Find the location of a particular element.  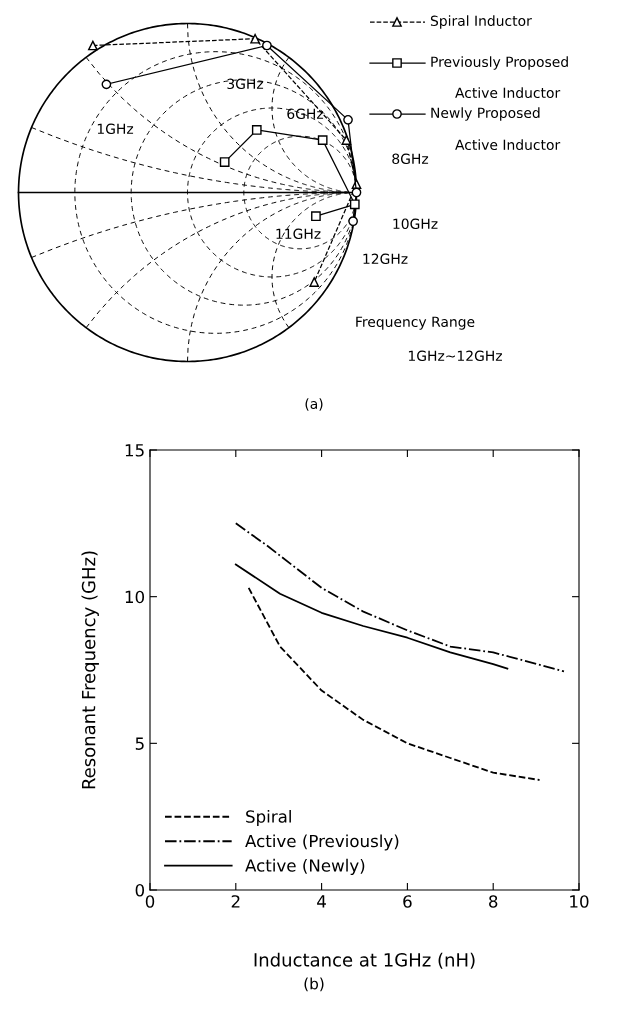

text: 12GHz is located at coordinates (385, 259).